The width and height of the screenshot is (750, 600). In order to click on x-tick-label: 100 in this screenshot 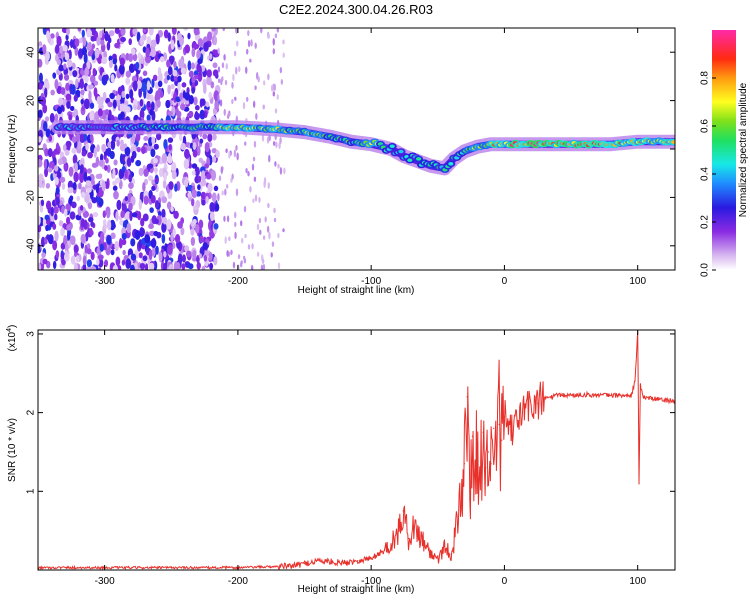, I will do `click(637, 581)`.